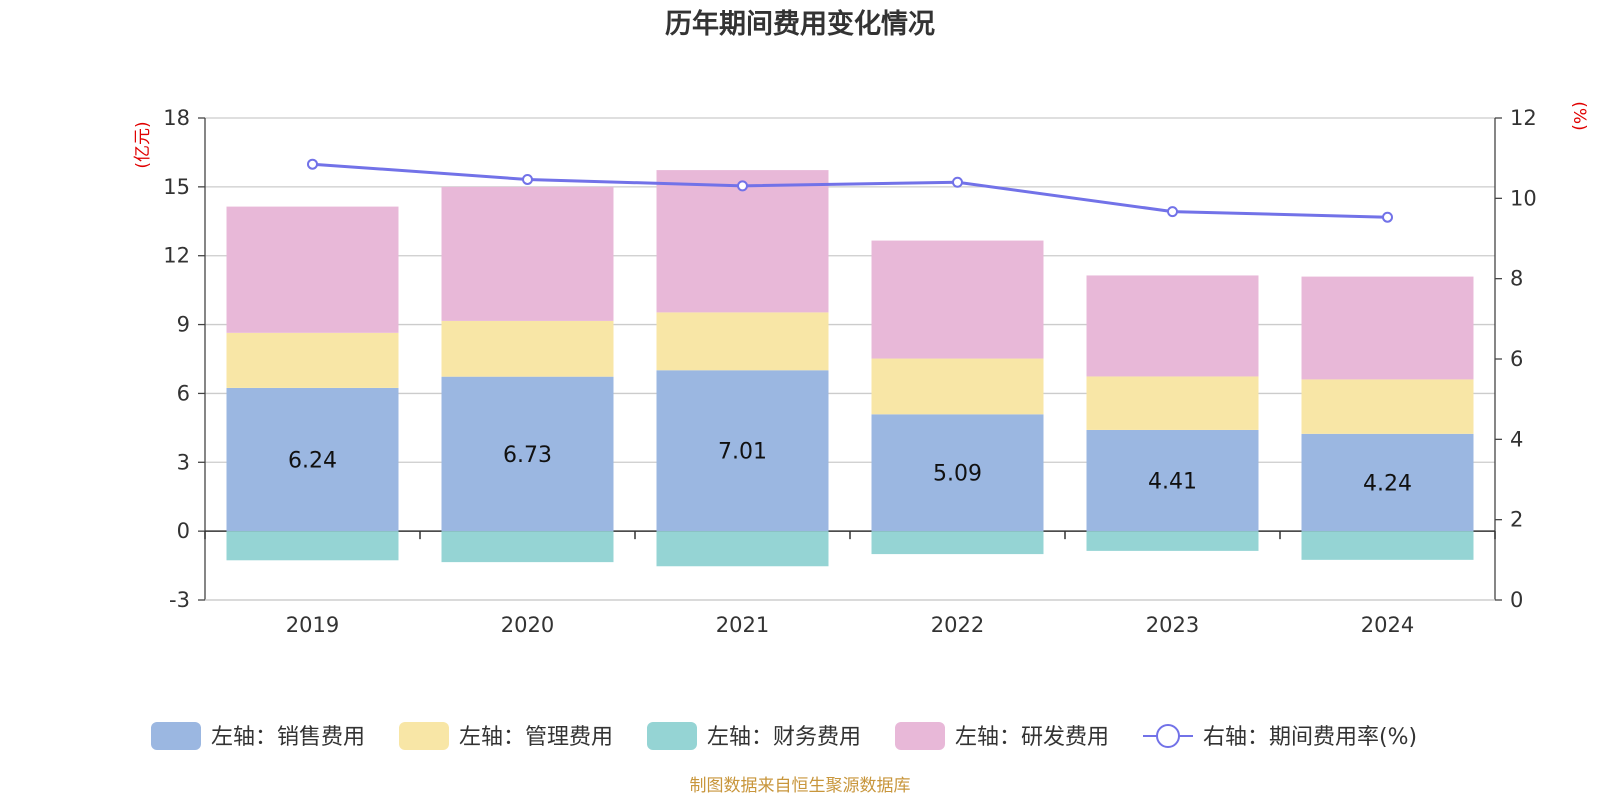 This screenshot has width=1600, height=800. I want to click on bar-2-2021, so click(742, 549).